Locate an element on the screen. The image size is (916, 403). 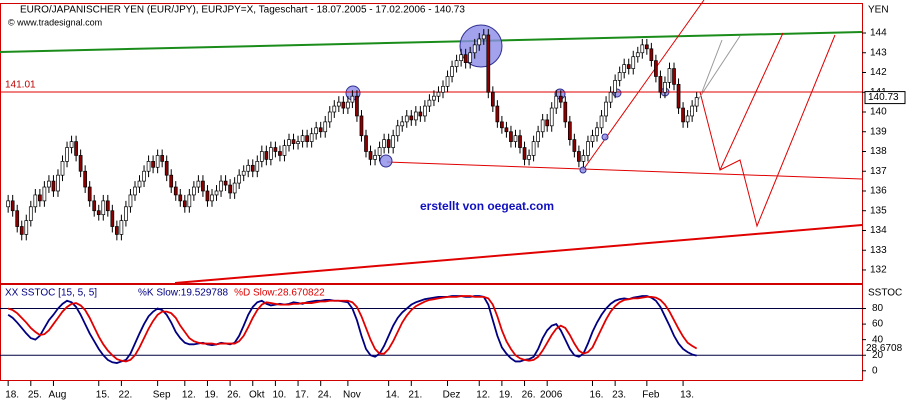
level-label: 141.01 is located at coordinates (20, 85).